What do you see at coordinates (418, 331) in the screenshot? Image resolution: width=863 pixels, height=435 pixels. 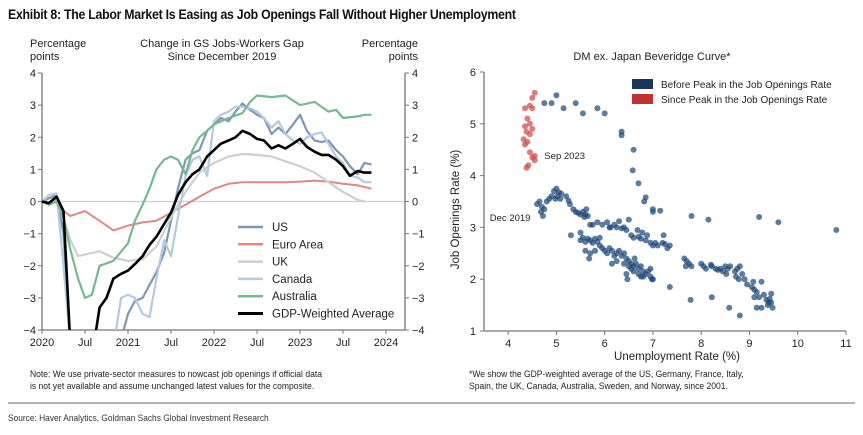 I see `right-y-tick-label: −4` at bounding box center [418, 331].